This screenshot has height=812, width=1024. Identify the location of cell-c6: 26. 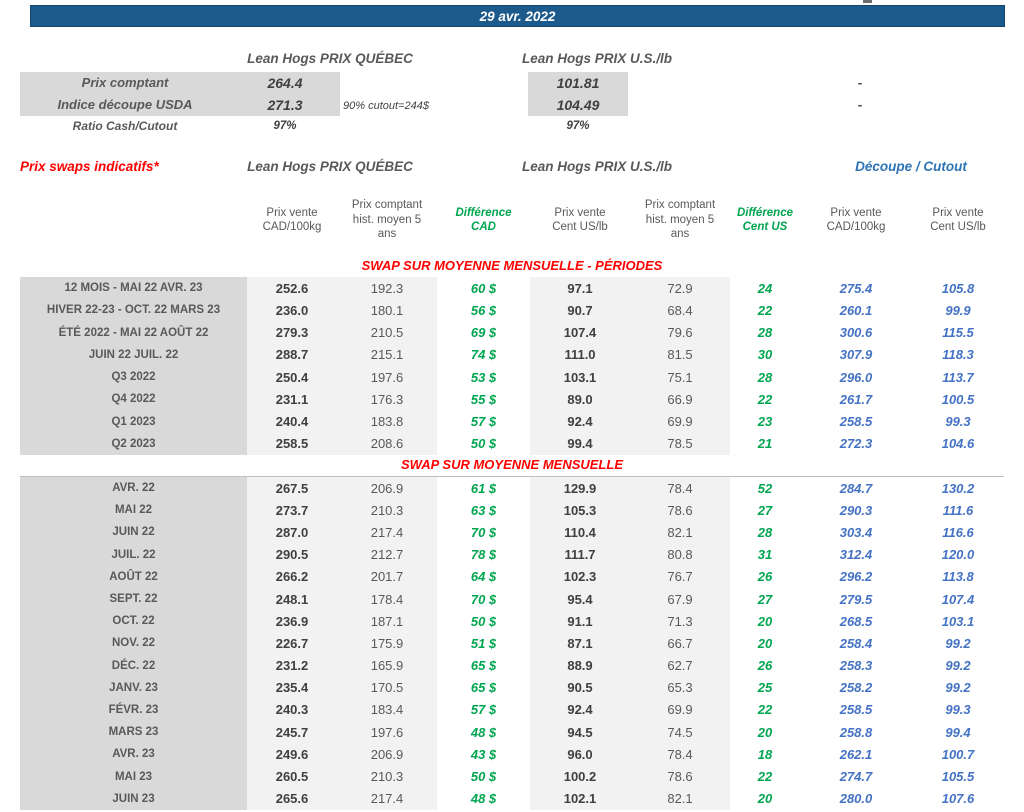
(765, 666).